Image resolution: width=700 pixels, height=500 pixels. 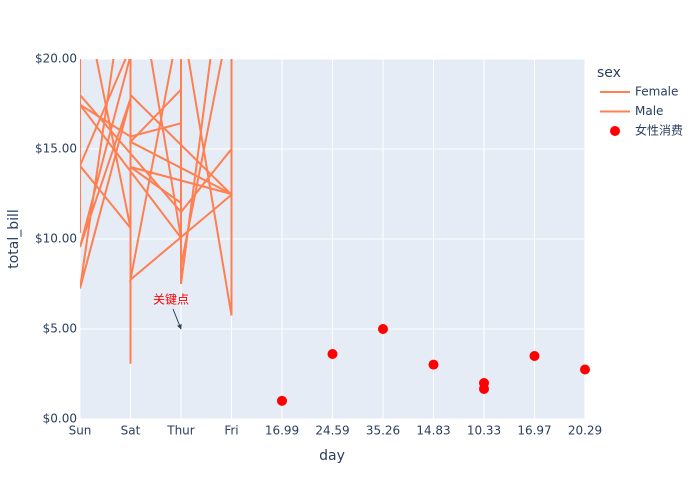 What do you see at coordinates (659, 130) in the screenshot?
I see `legend-label: 女性消费` at bounding box center [659, 130].